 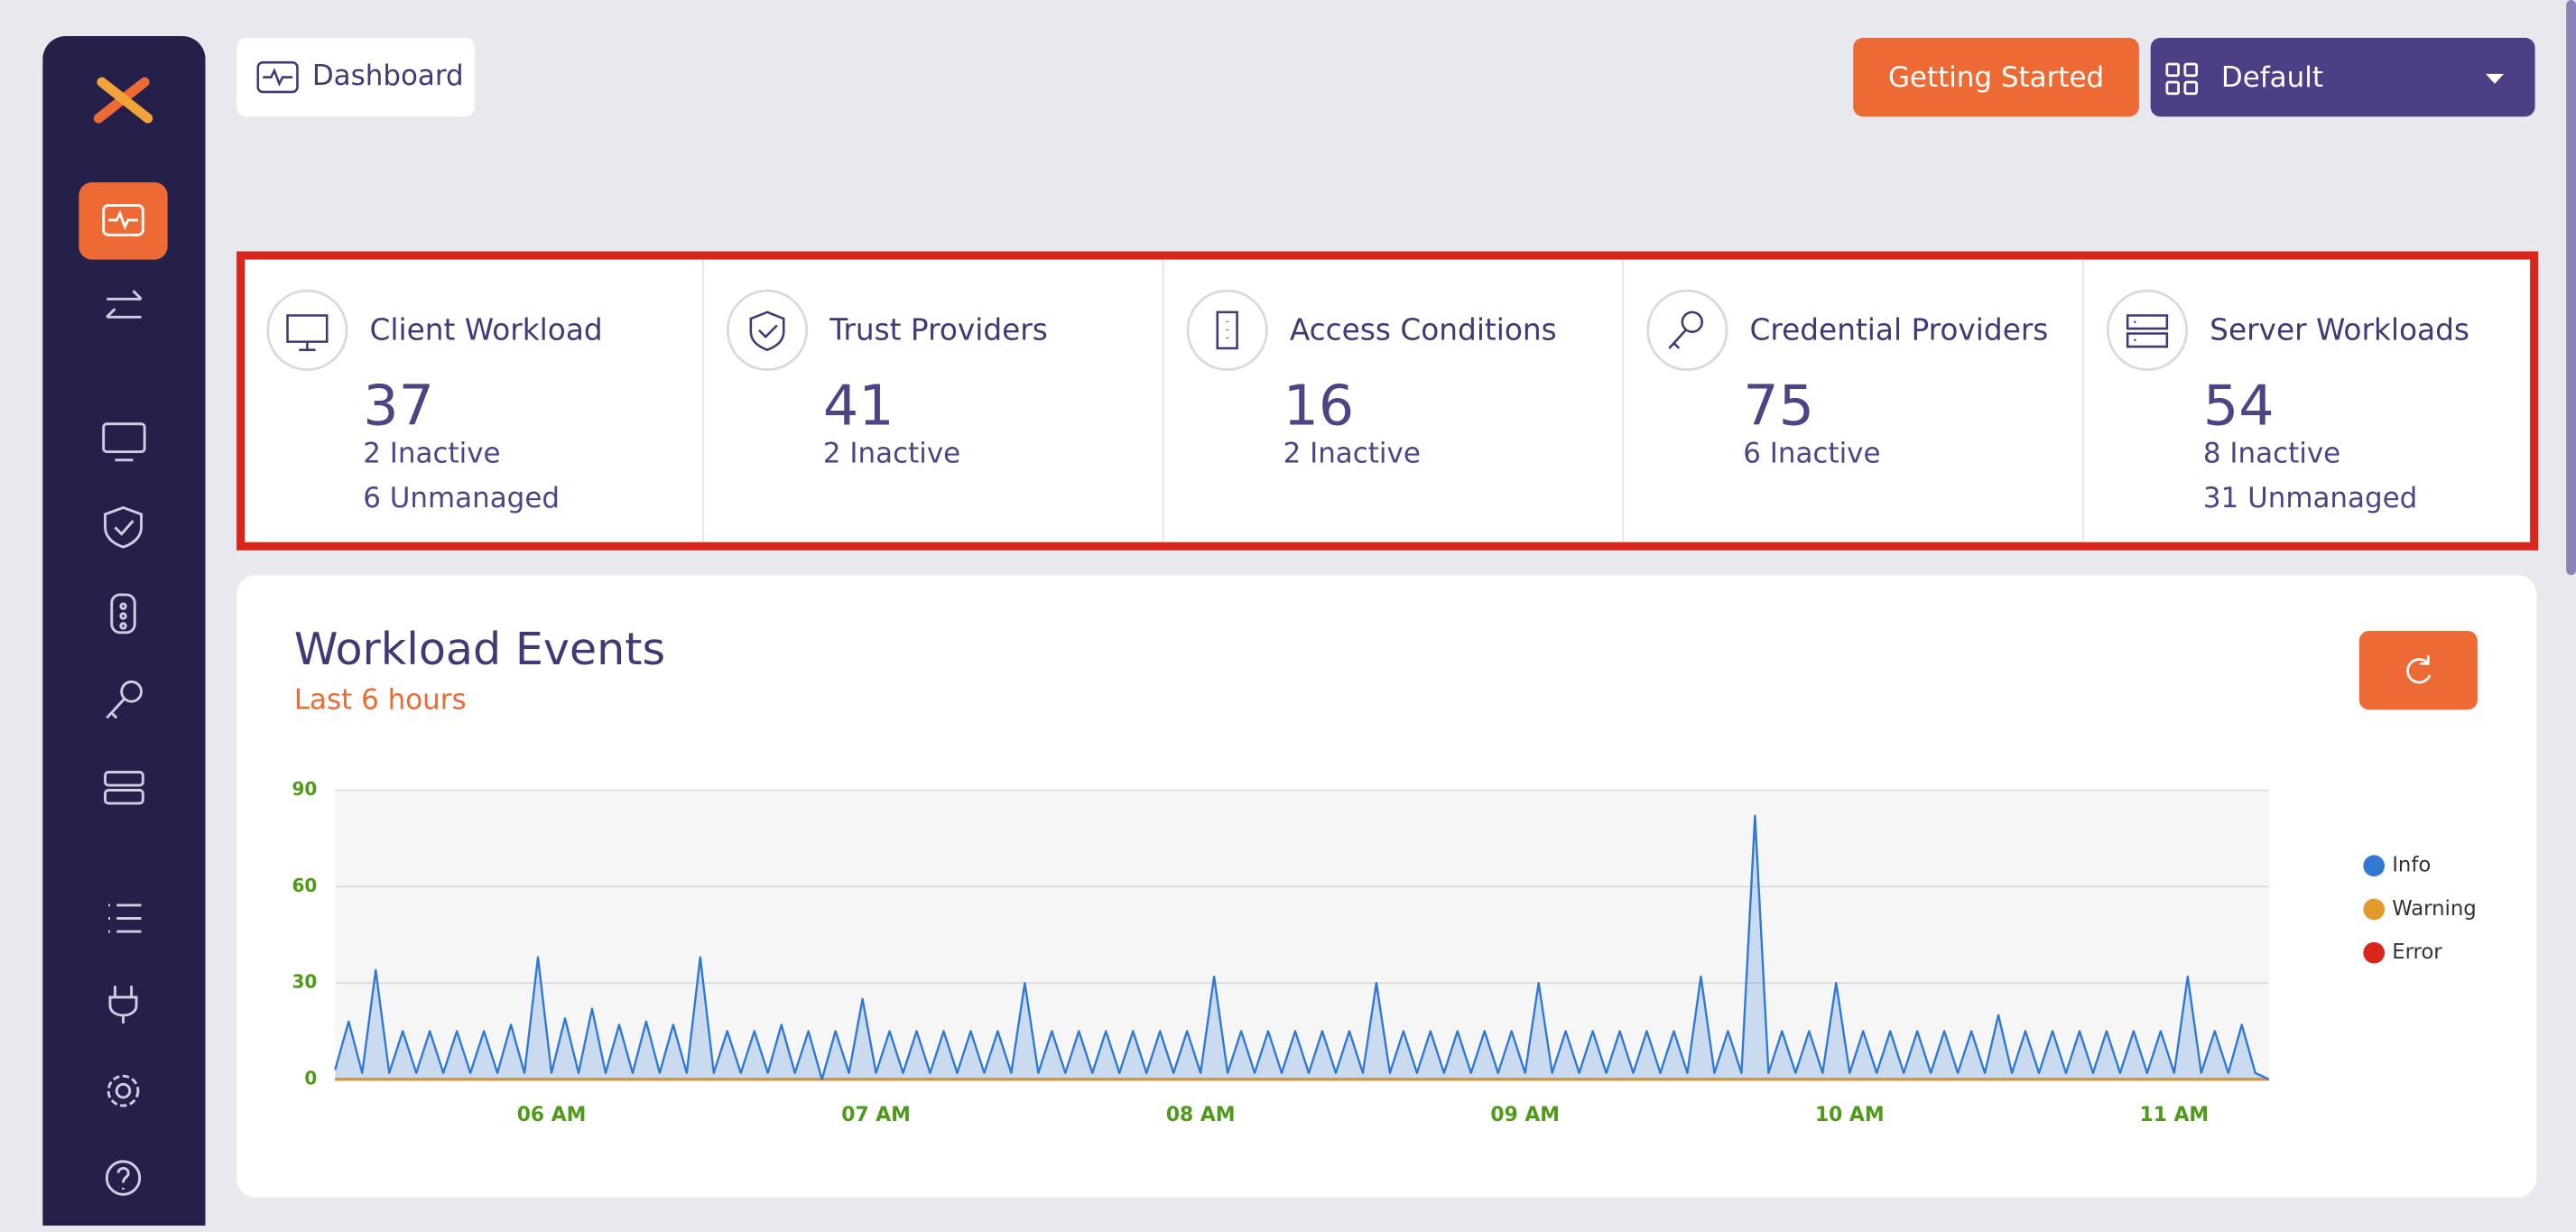 What do you see at coordinates (1319, 405) in the screenshot?
I see `card-count: 16` at bounding box center [1319, 405].